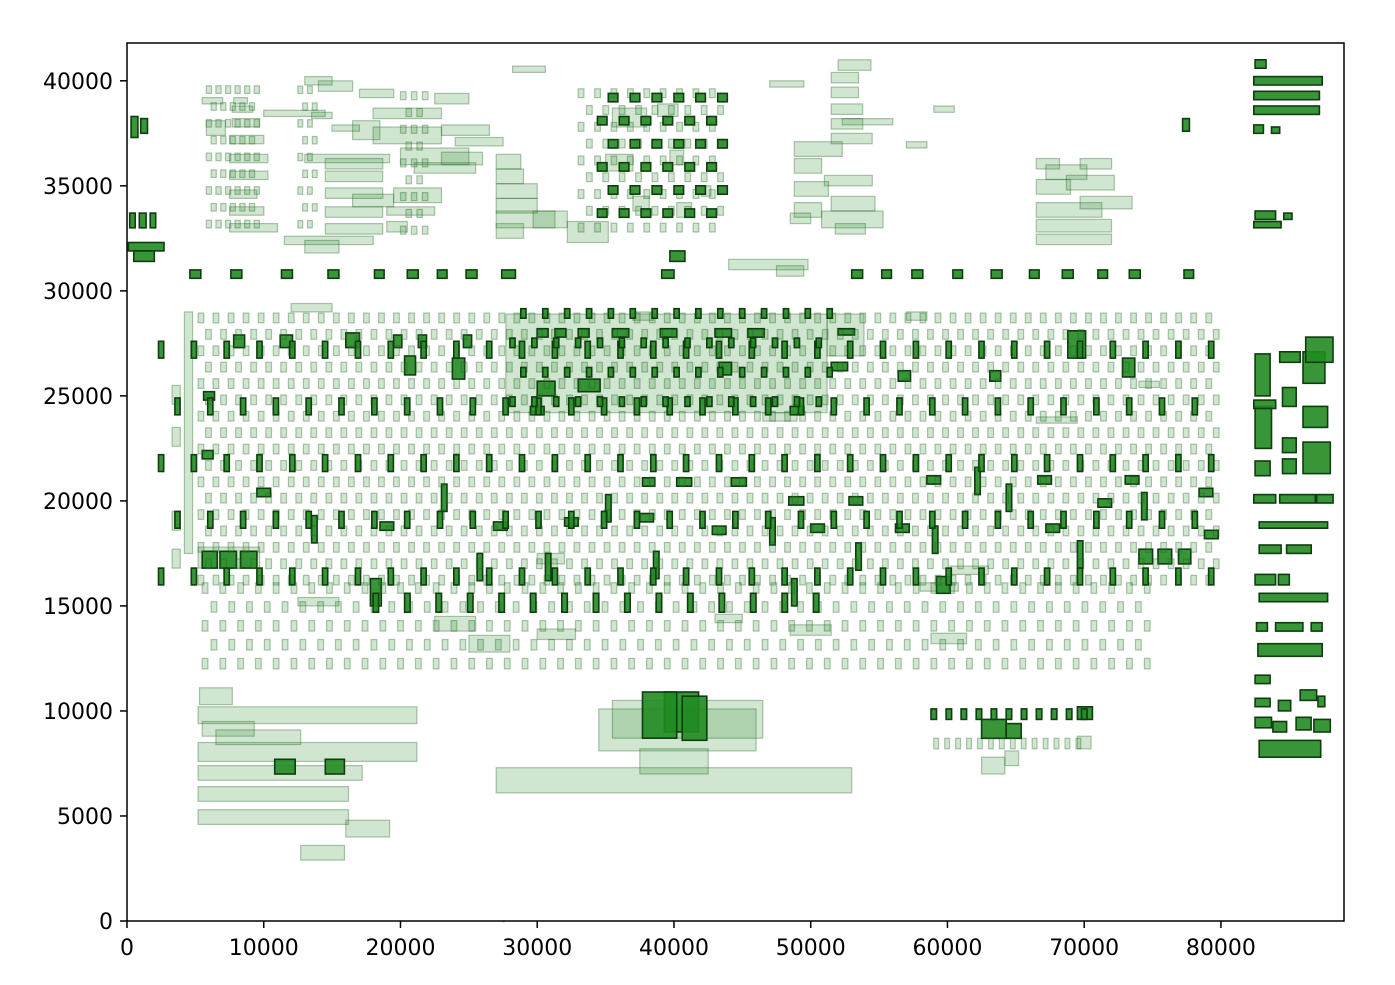  Describe the element at coordinates (309, 519) in the screenshot. I see `data-rect-1924` at that location.